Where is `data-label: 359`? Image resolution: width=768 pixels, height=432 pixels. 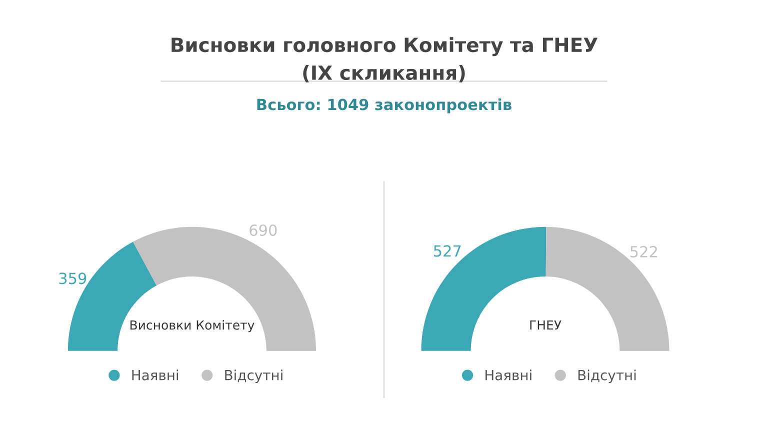 data-label: 359 is located at coordinates (72, 278).